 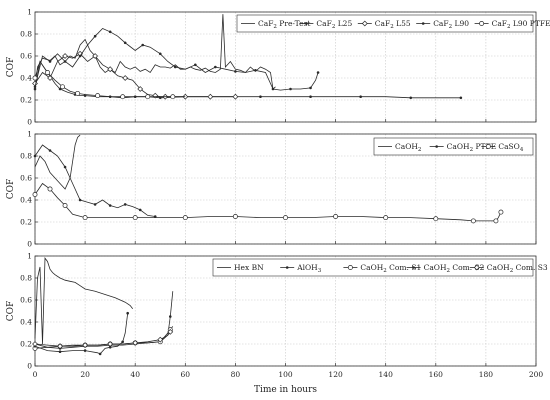 I want to click on x-tick-label: 160, so click(x=436, y=374).